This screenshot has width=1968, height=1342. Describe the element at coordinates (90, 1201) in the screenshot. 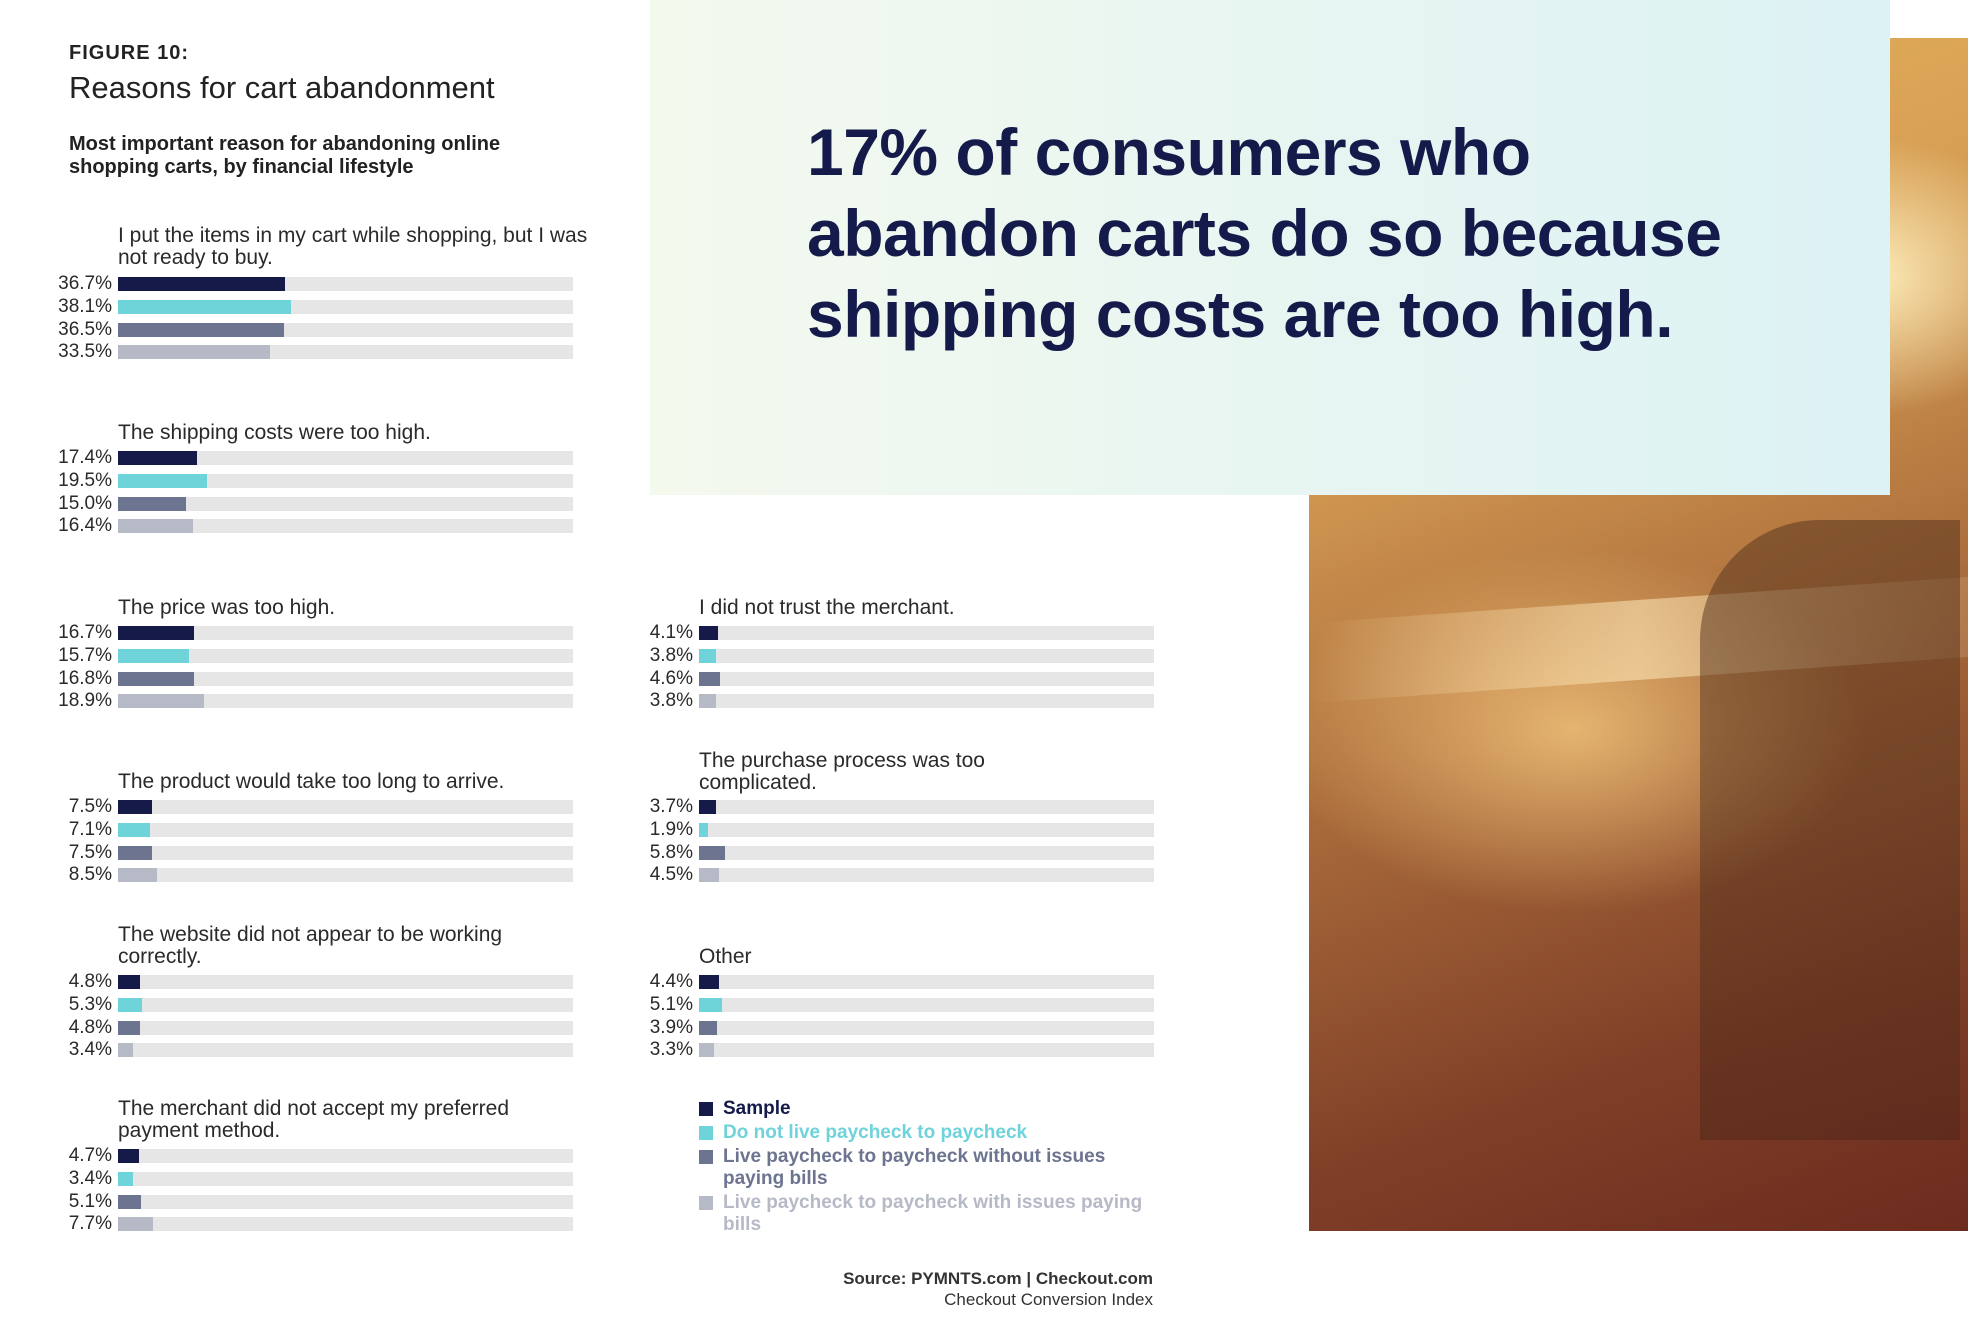

I see `bar-value-label: 5.1%` at that location.